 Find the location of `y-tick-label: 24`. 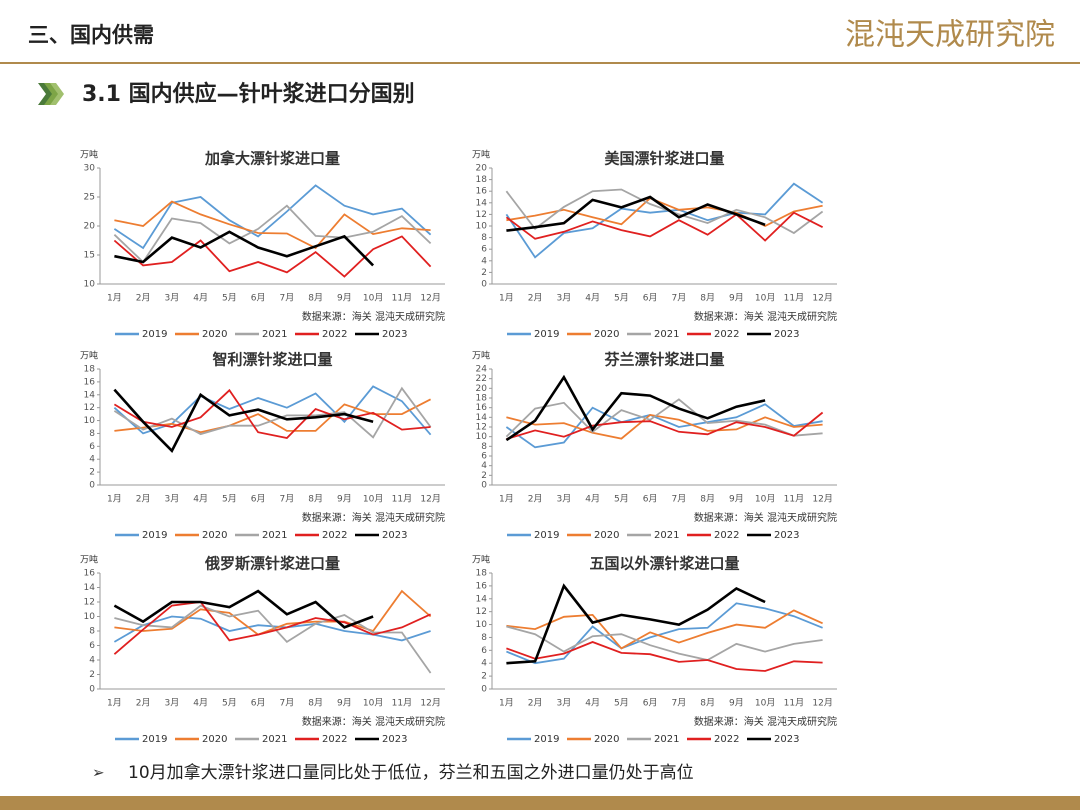

y-tick-label: 24 is located at coordinates (482, 370).